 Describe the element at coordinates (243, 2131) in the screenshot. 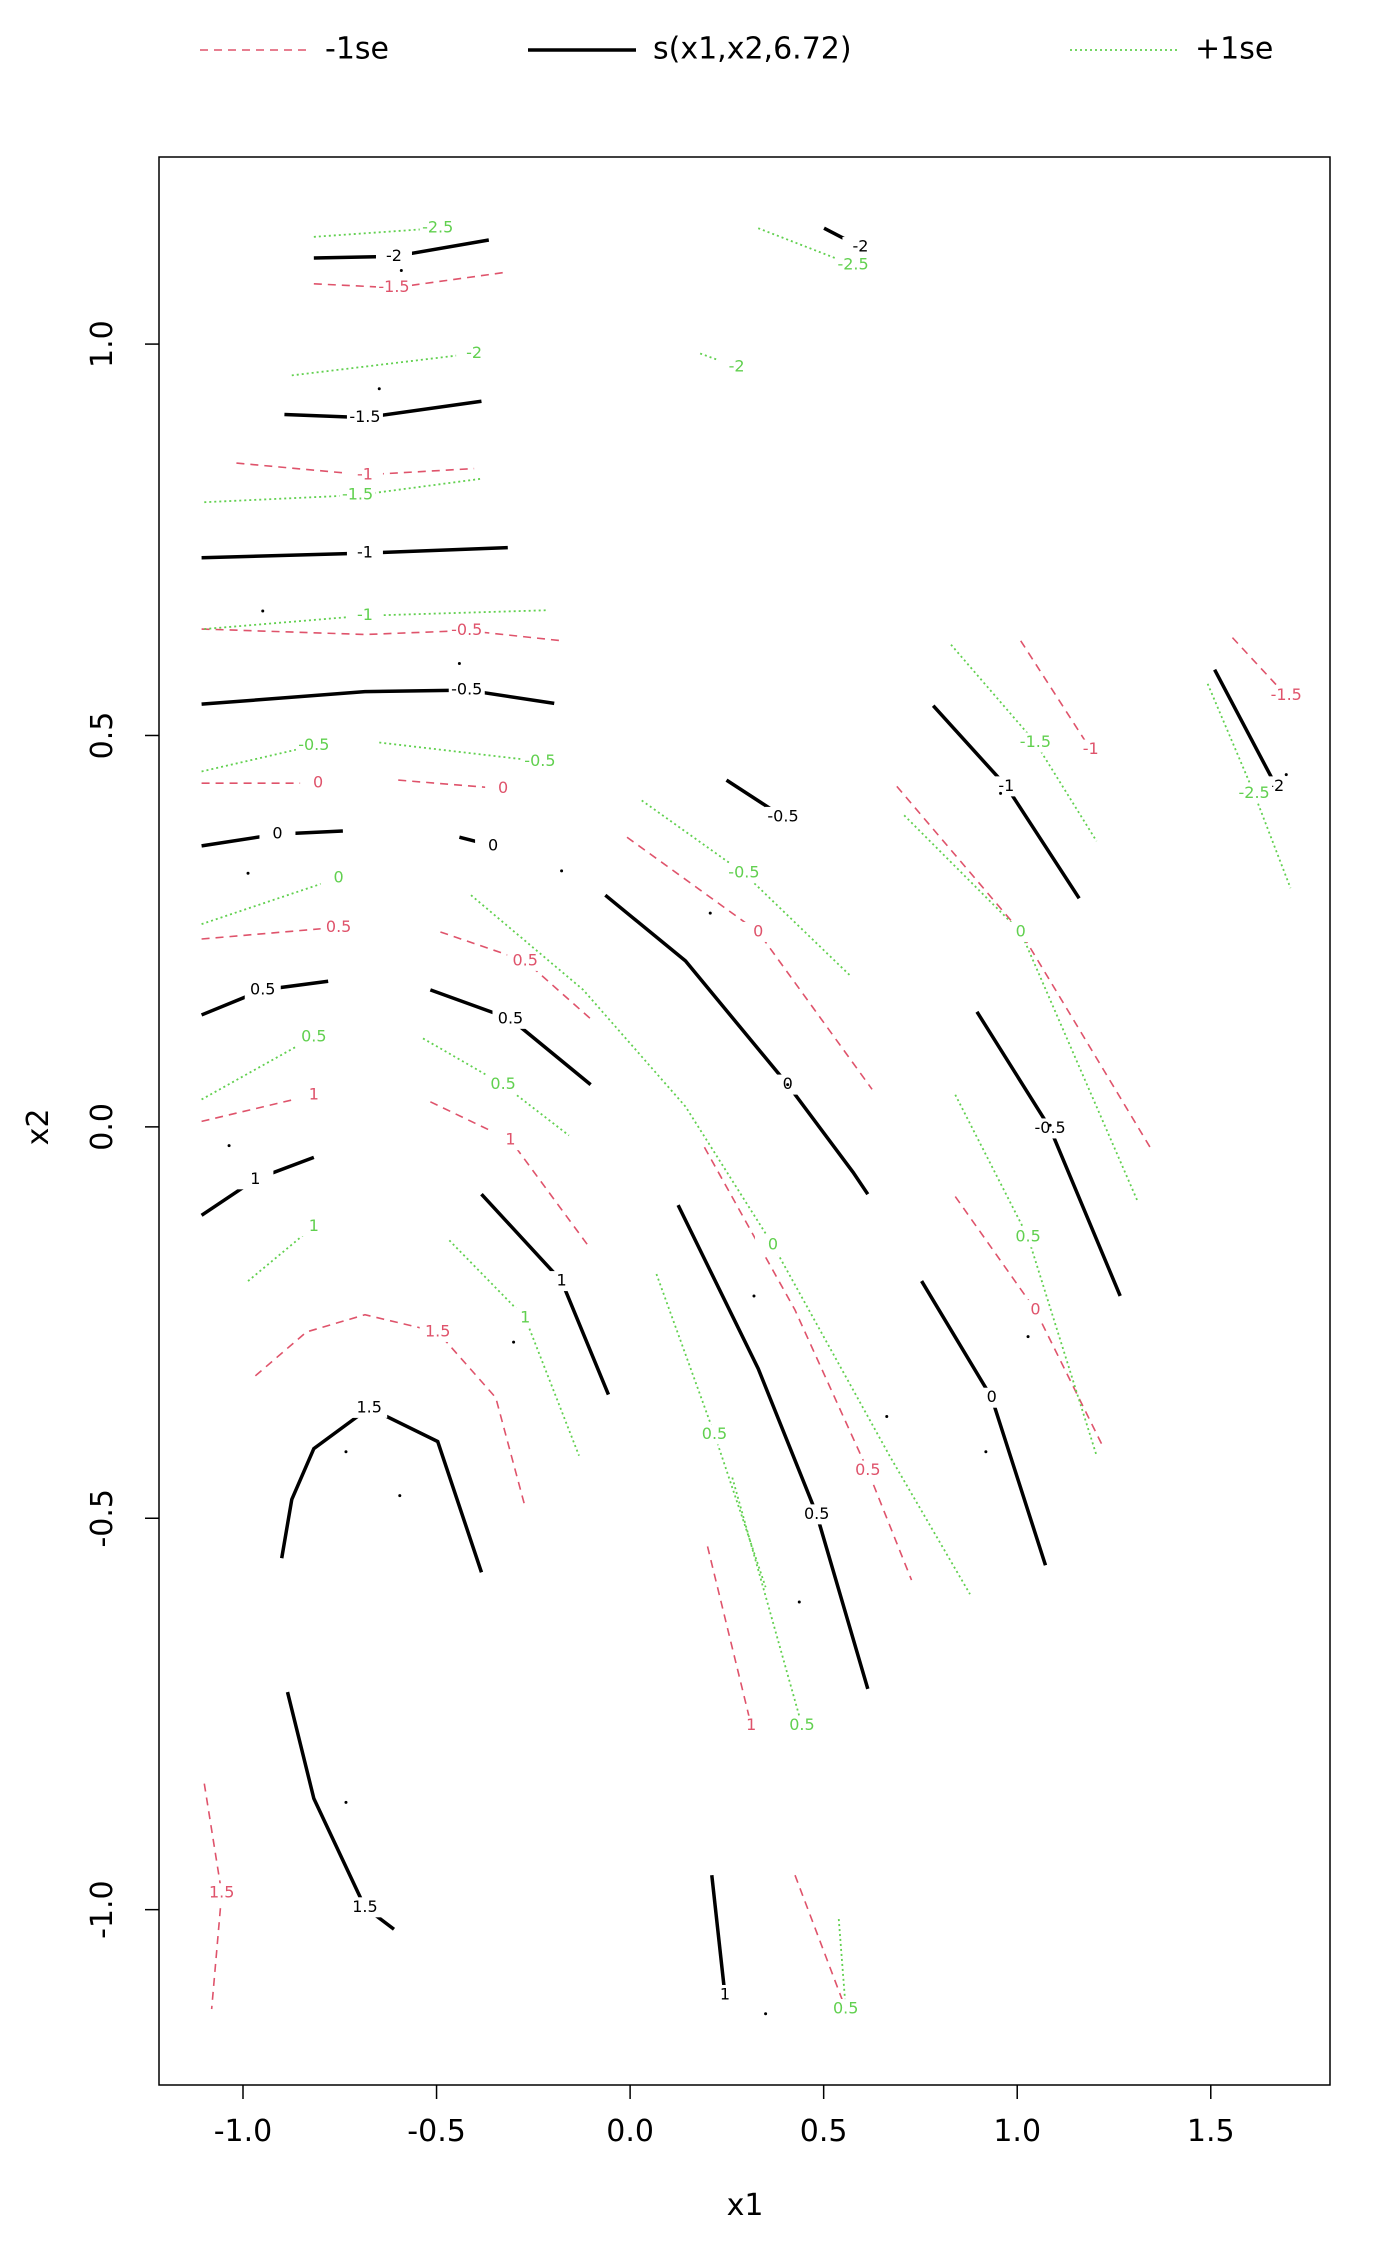

I see `x-tick-label: -1.0` at that location.